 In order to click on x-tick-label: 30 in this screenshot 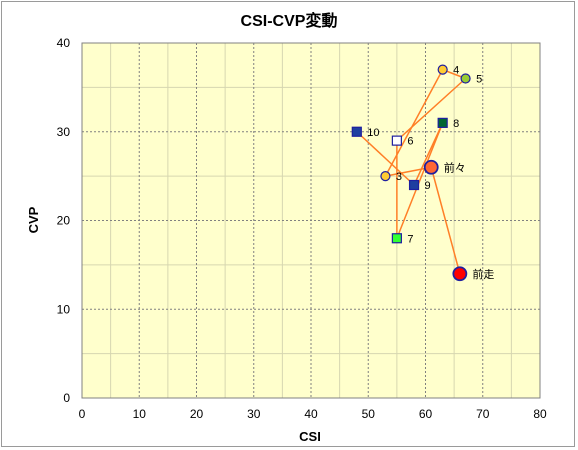, I will do `click(254, 414)`.